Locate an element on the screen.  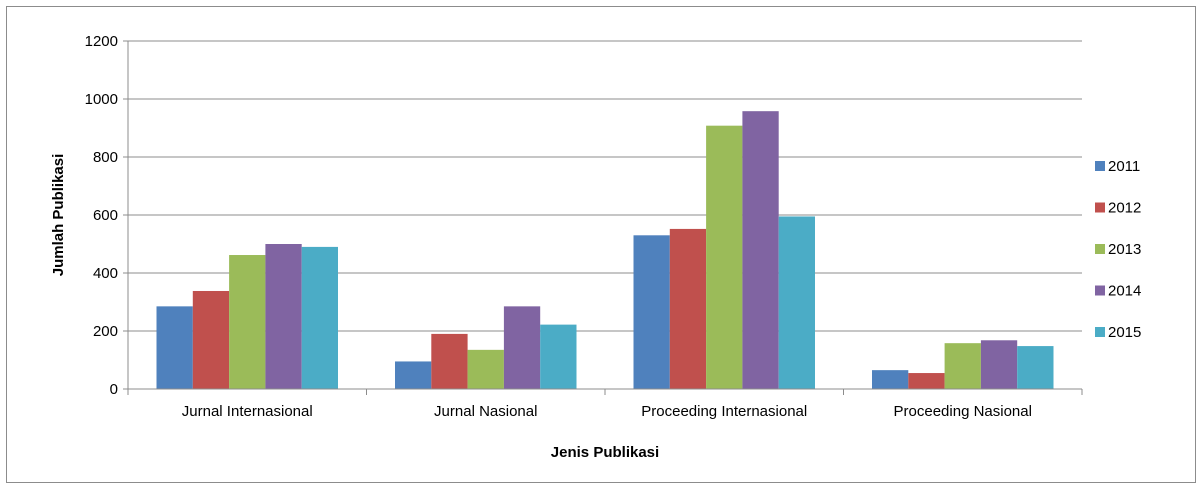
x-tick-label: Proceeding Nasional is located at coordinates (963, 411).